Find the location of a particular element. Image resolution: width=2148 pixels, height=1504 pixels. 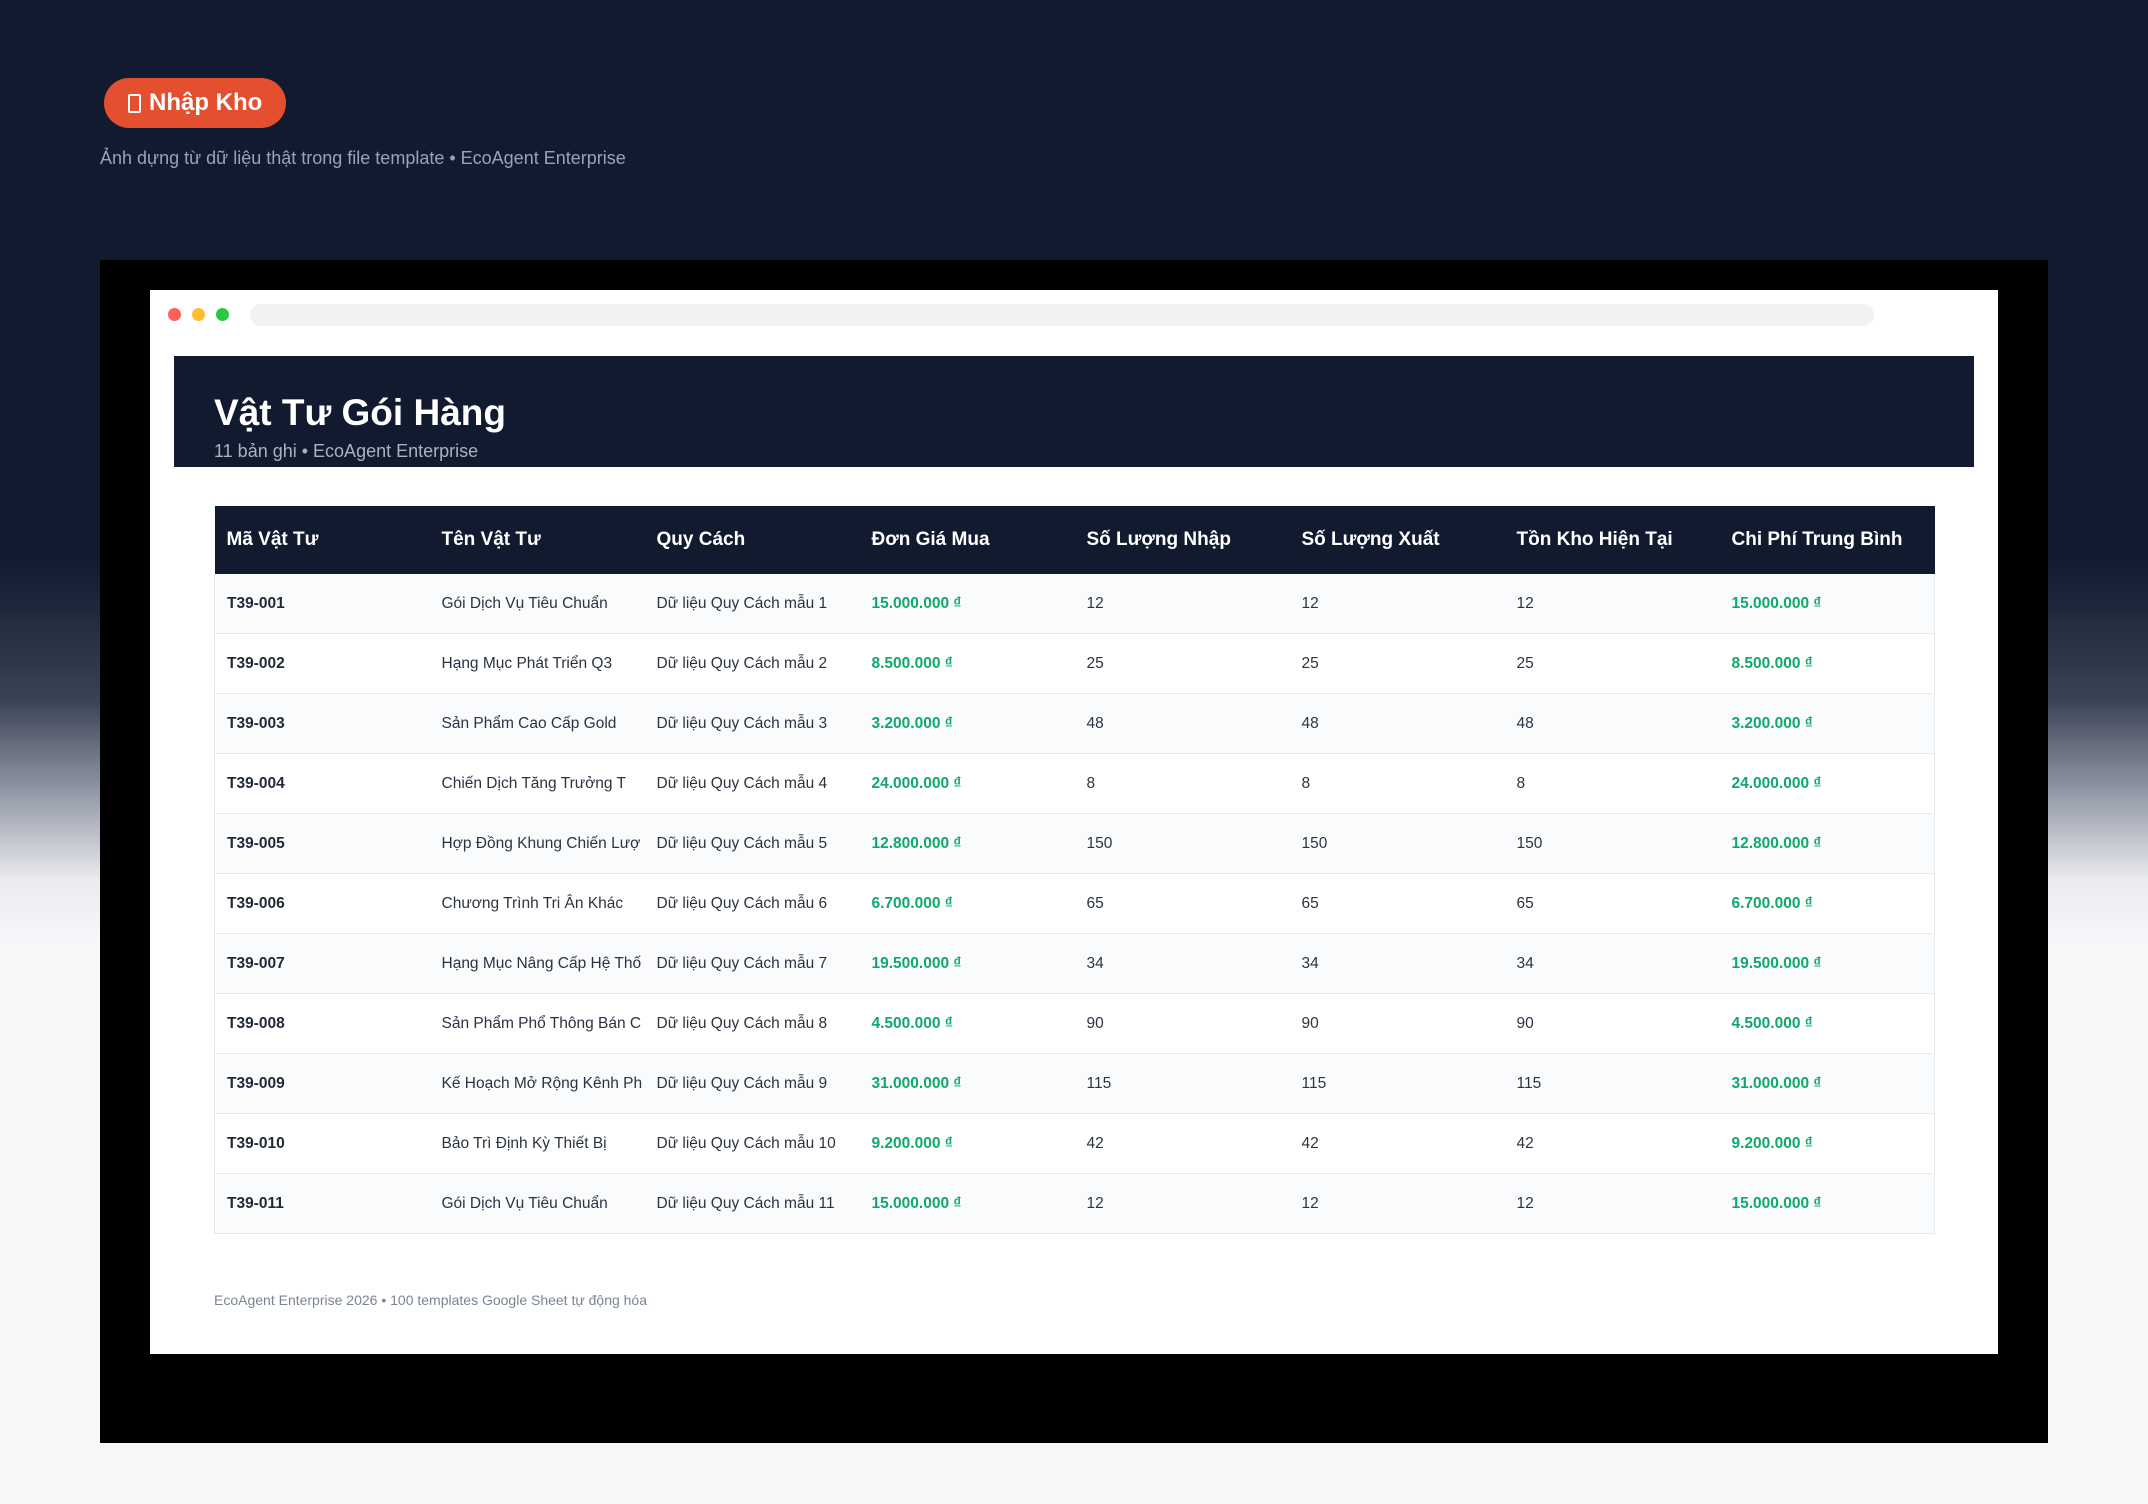

cell-name: Sản Phẩm Phổ Thông Bán C is located at coordinates (537, 1023).